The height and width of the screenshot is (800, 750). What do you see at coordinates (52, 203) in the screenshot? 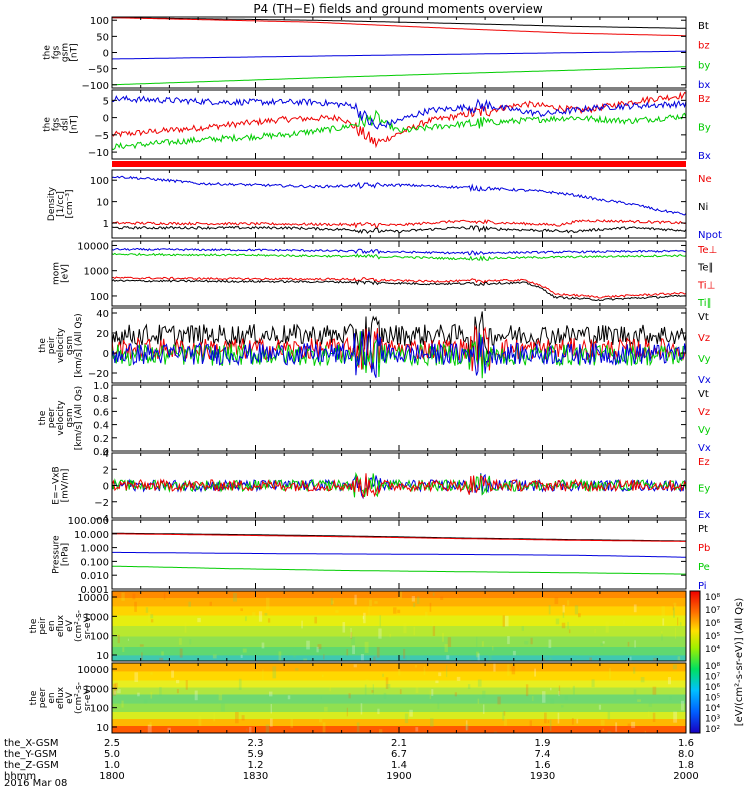
I see `y-axis-label-line: Density` at bounding box center [52, 203].